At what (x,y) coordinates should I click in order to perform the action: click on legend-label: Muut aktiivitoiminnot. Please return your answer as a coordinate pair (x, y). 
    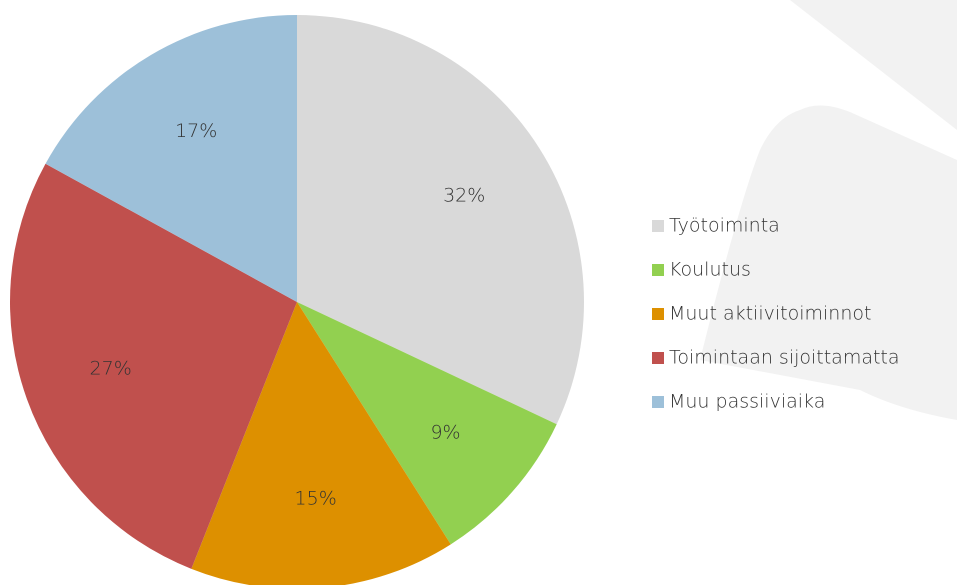
    Looking at the image, I should click on (770, 314).